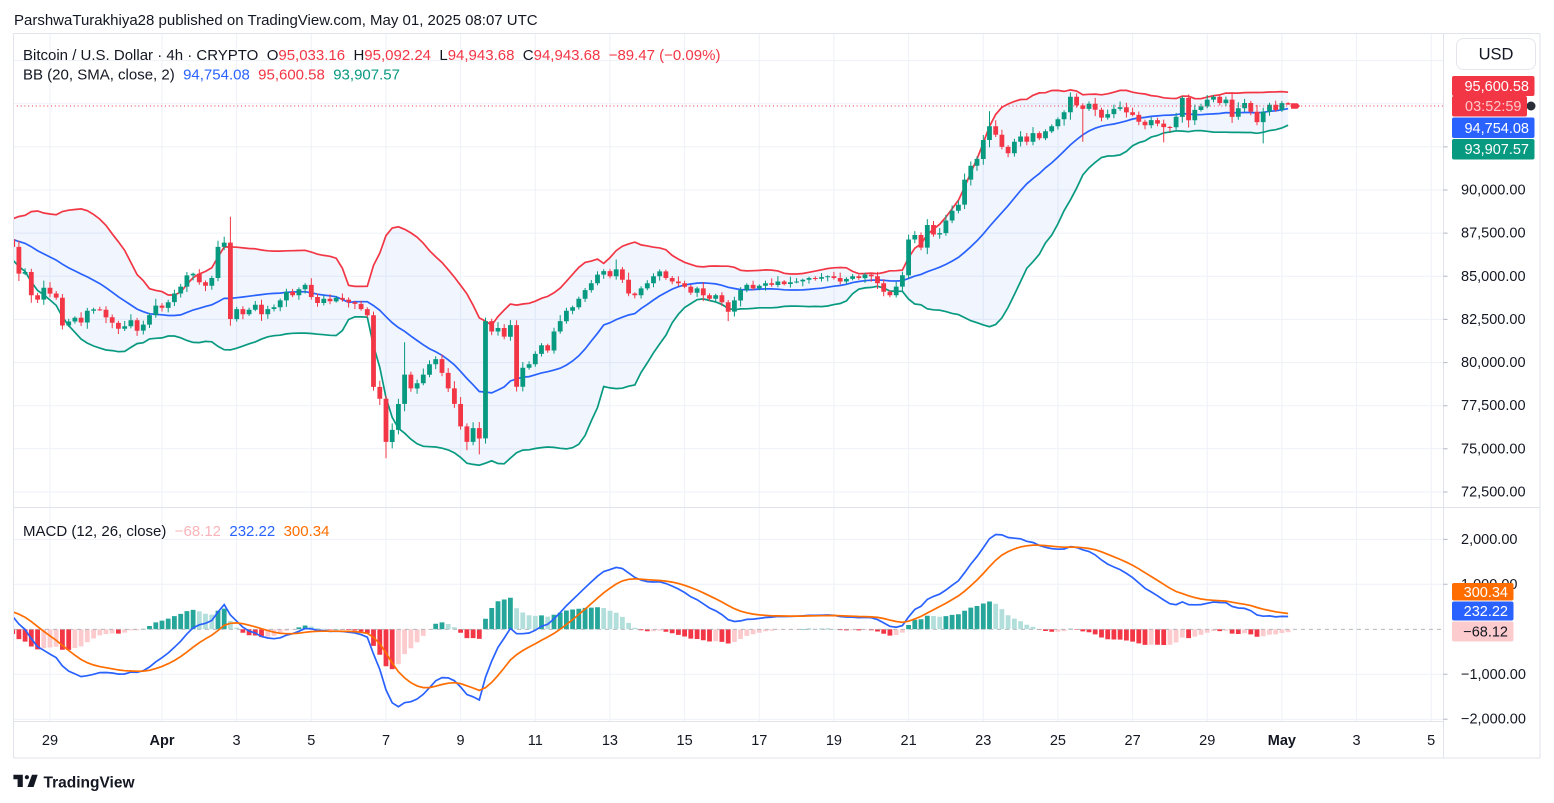 This screenshot has width=1554, height=803. I want to click on svg-text: May, so click(1282, 741).